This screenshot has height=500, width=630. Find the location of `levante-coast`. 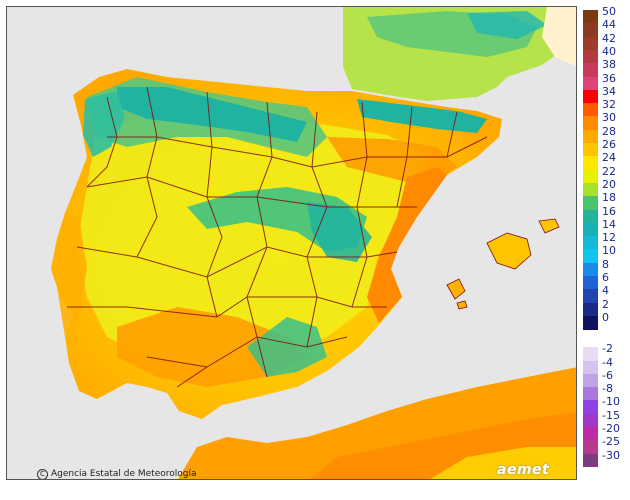

levante-coast is located at coordinates (407, 245).